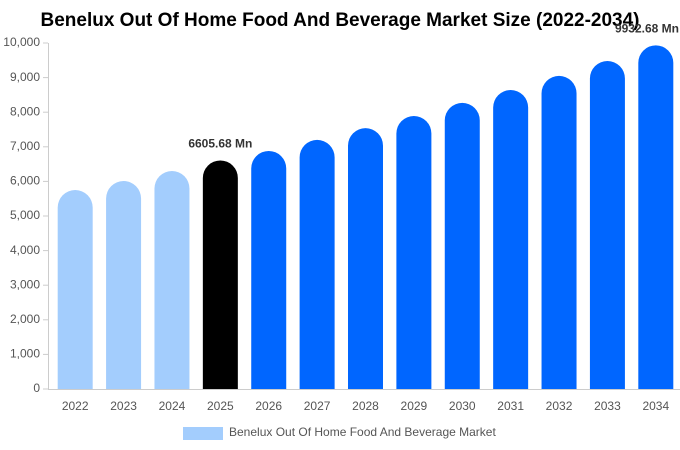  Describe the element at coordinates (25, 354) in the screenshot. I see `y-tick-label: 1,000` at that location.